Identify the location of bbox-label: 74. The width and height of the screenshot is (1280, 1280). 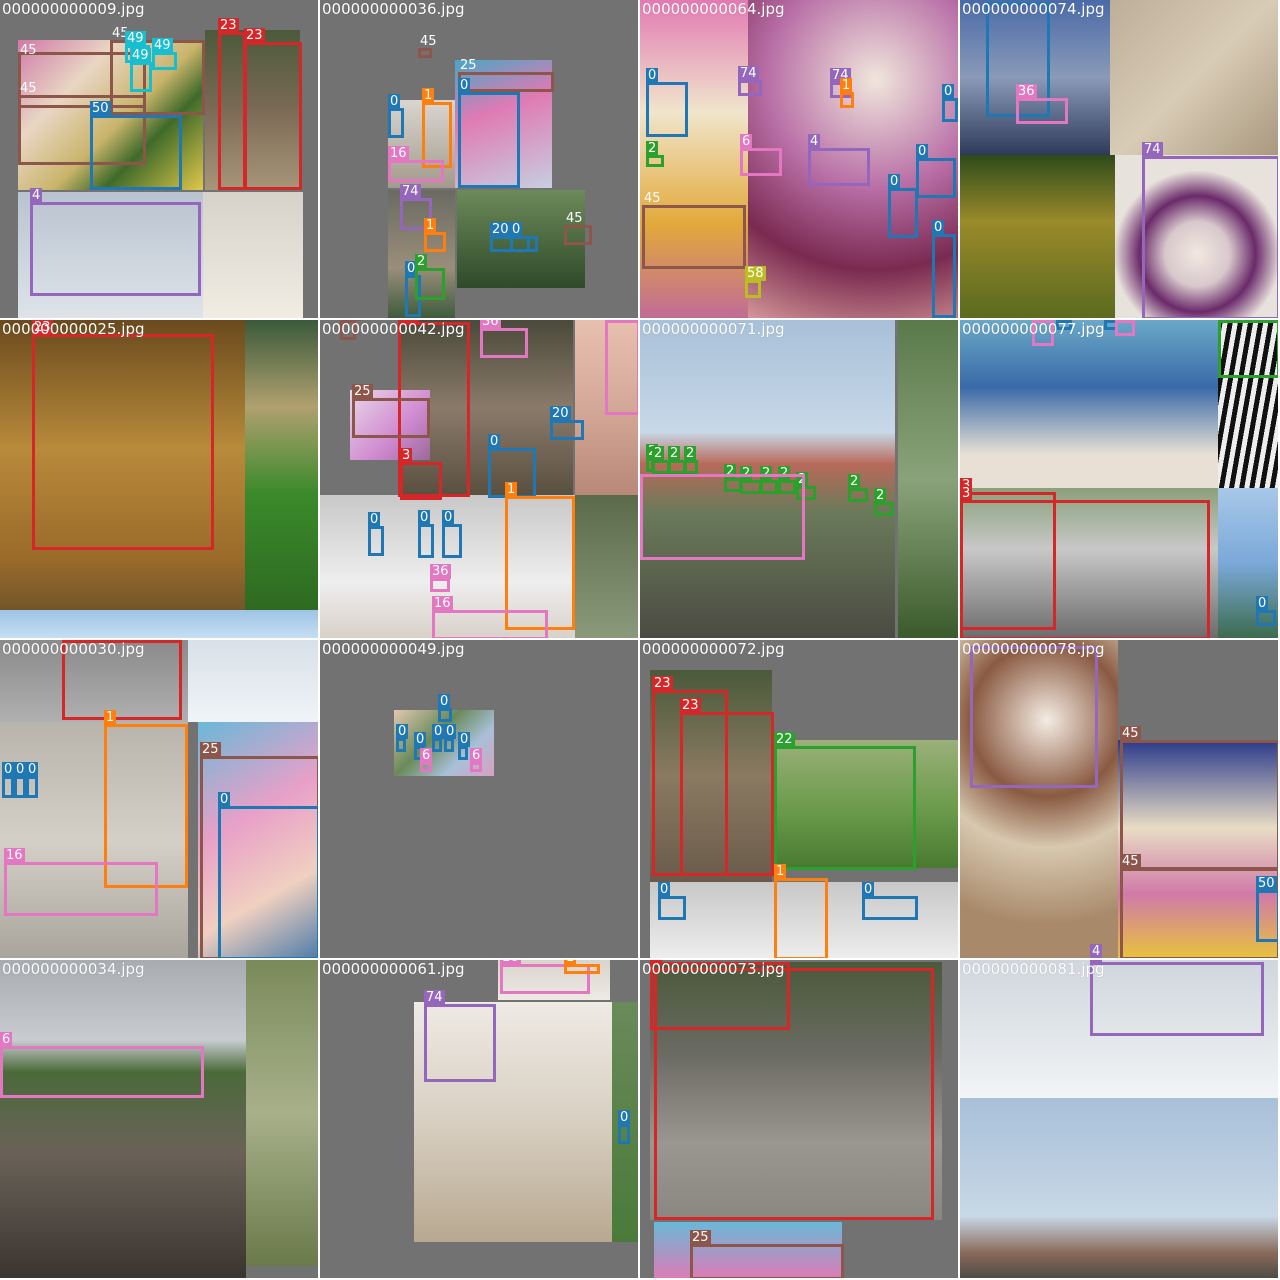
(434, 997).